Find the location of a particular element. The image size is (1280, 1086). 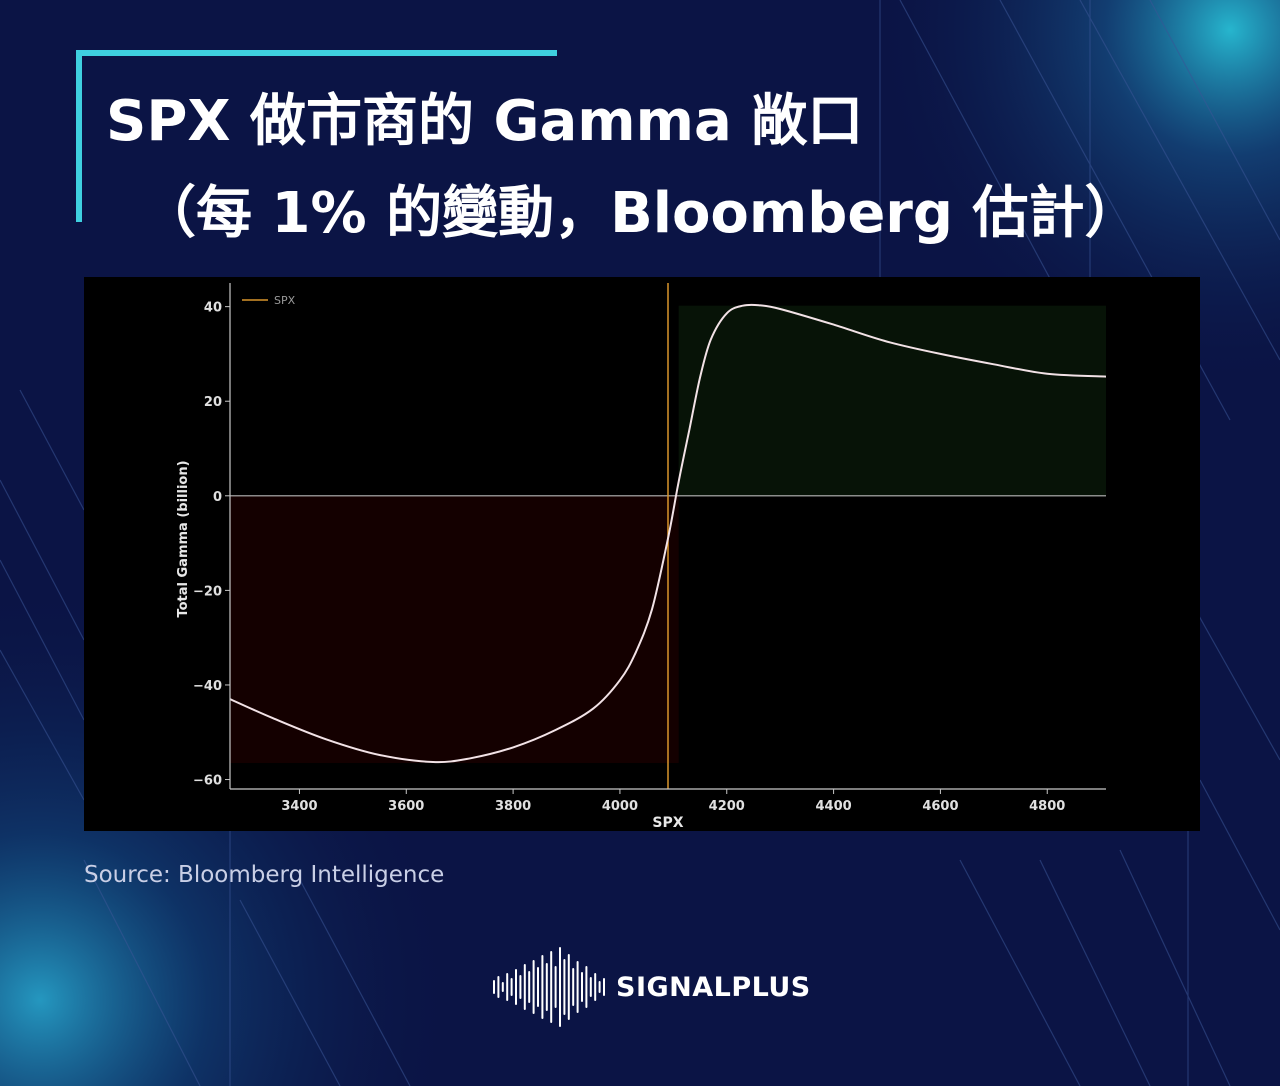

x-tick-label: 4400 is located at coordinates (833, 806).